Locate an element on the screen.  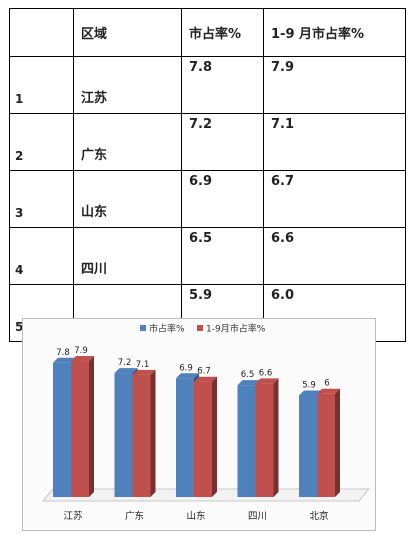
rank-cell: 2 is located at coordinates (41, 142).